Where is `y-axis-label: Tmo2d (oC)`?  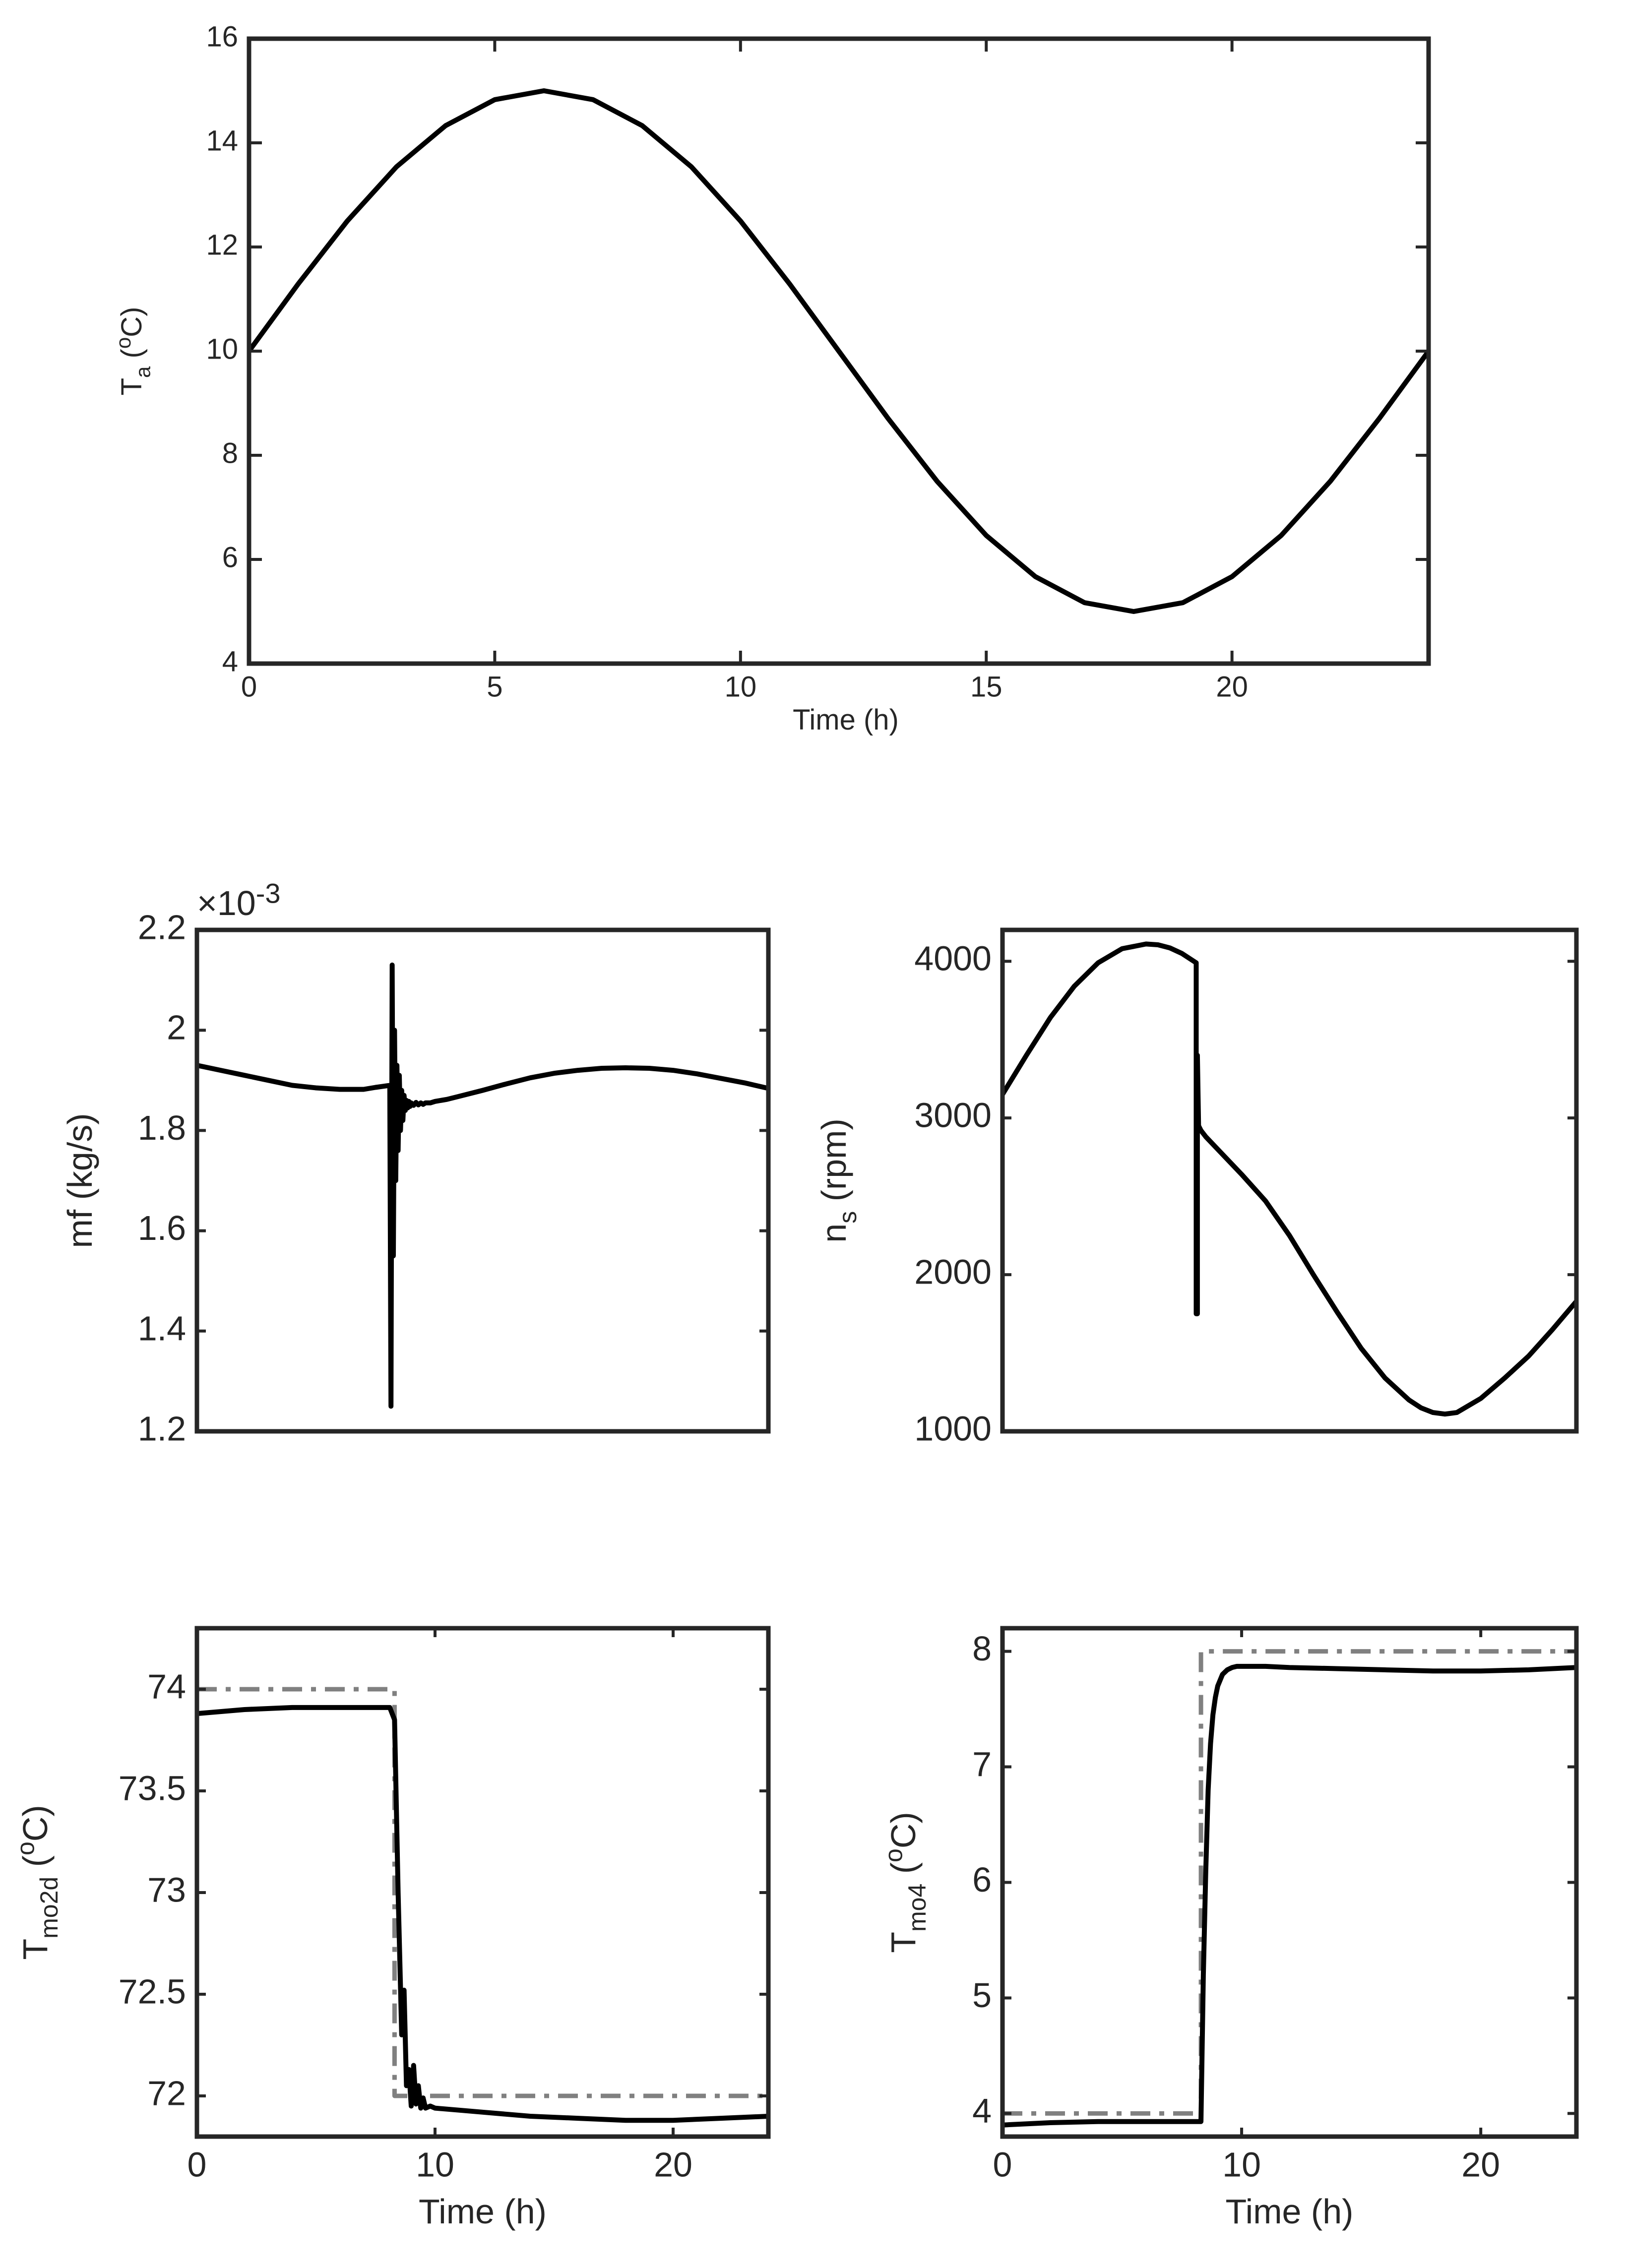 y-axis-label: Tmo2d (oC) is located at coordinates (37, 1882).